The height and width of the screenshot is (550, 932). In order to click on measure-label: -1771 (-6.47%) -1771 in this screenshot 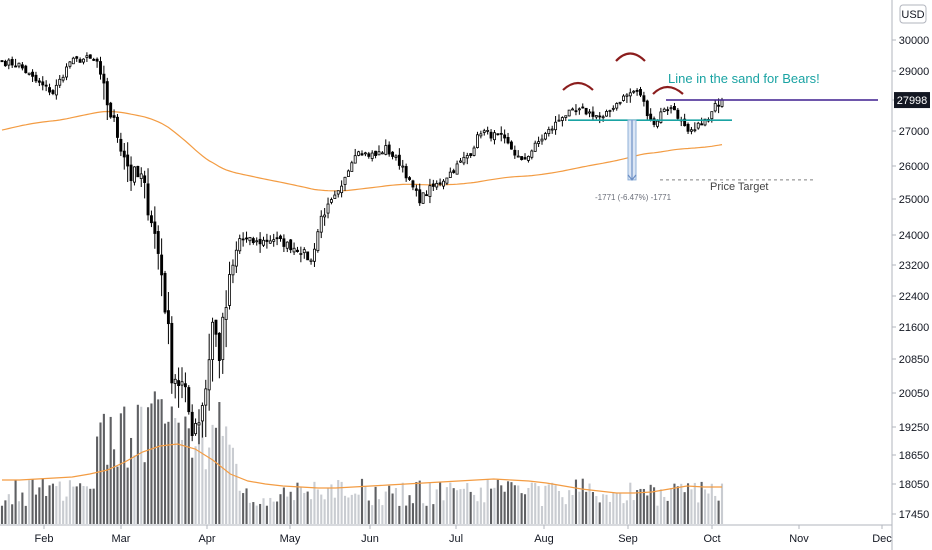, I will do `click(633, 197)`.